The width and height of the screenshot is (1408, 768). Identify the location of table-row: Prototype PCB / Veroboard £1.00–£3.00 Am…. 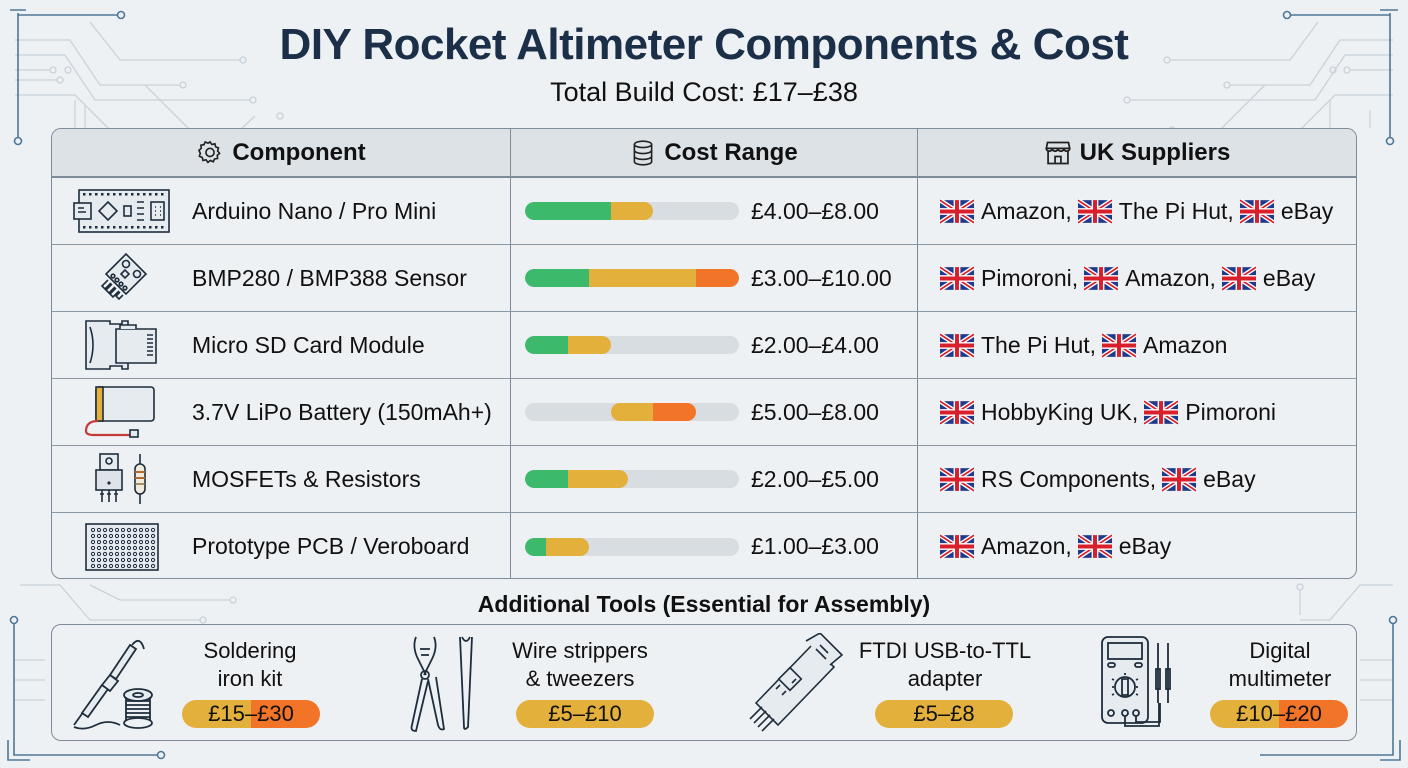
(704, 545).